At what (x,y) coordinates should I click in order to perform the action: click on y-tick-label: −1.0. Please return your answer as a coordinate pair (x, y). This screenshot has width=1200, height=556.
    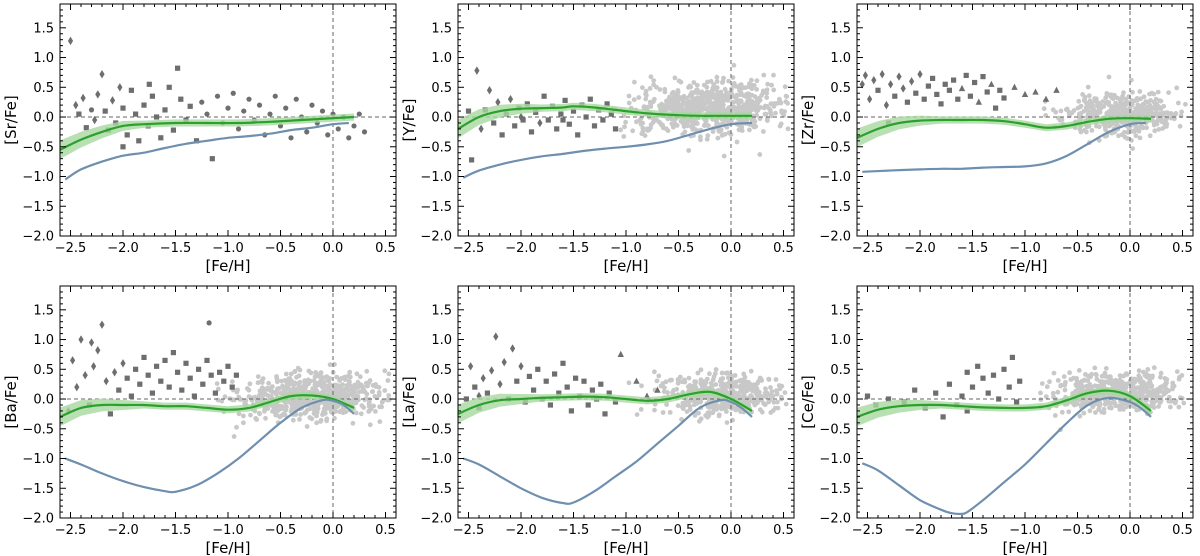
    Looking at the image, I should click on (835, 177).